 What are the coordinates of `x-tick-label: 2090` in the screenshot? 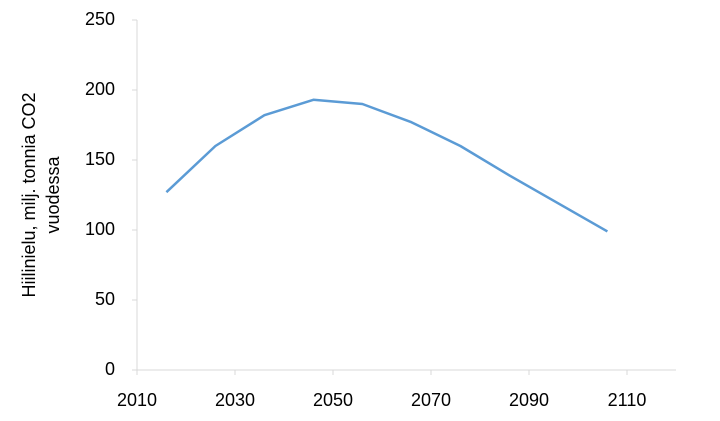 It's located at (529, 400).